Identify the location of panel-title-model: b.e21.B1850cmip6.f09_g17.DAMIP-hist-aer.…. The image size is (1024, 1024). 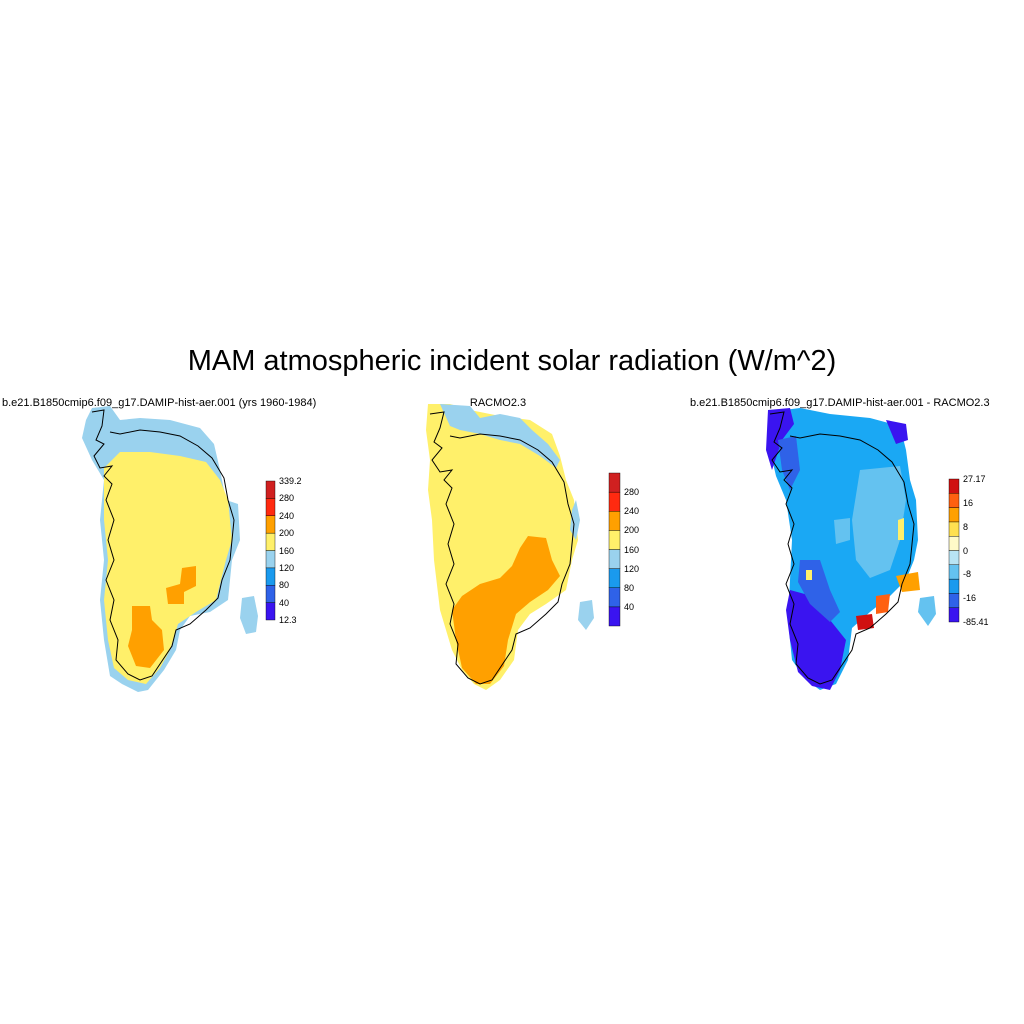
(159, 403).